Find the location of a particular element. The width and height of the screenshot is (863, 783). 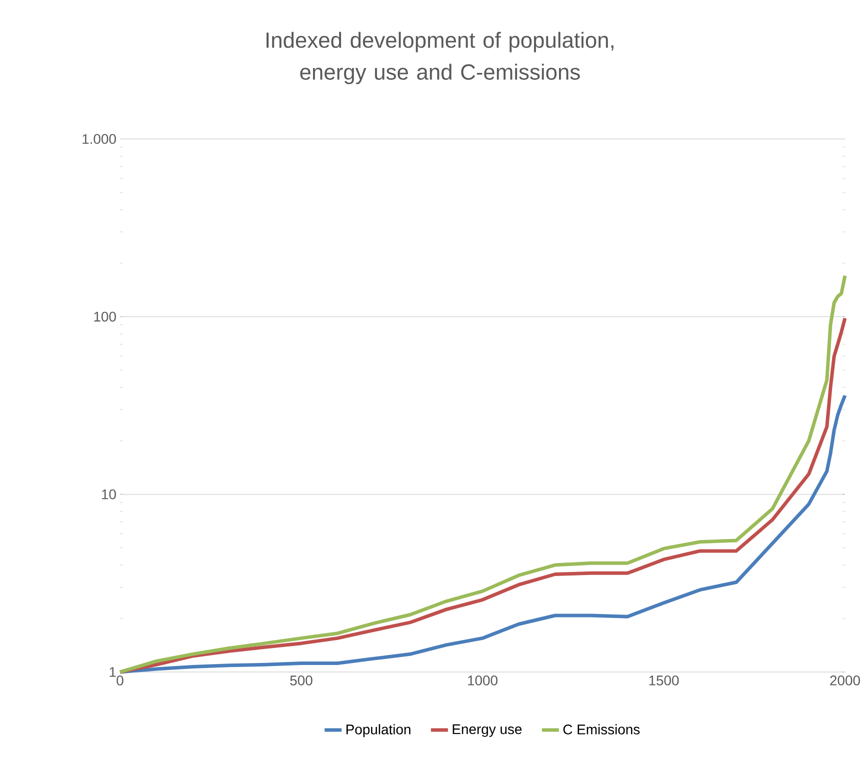

legend-label: Population is located at coordinates (378, 731).